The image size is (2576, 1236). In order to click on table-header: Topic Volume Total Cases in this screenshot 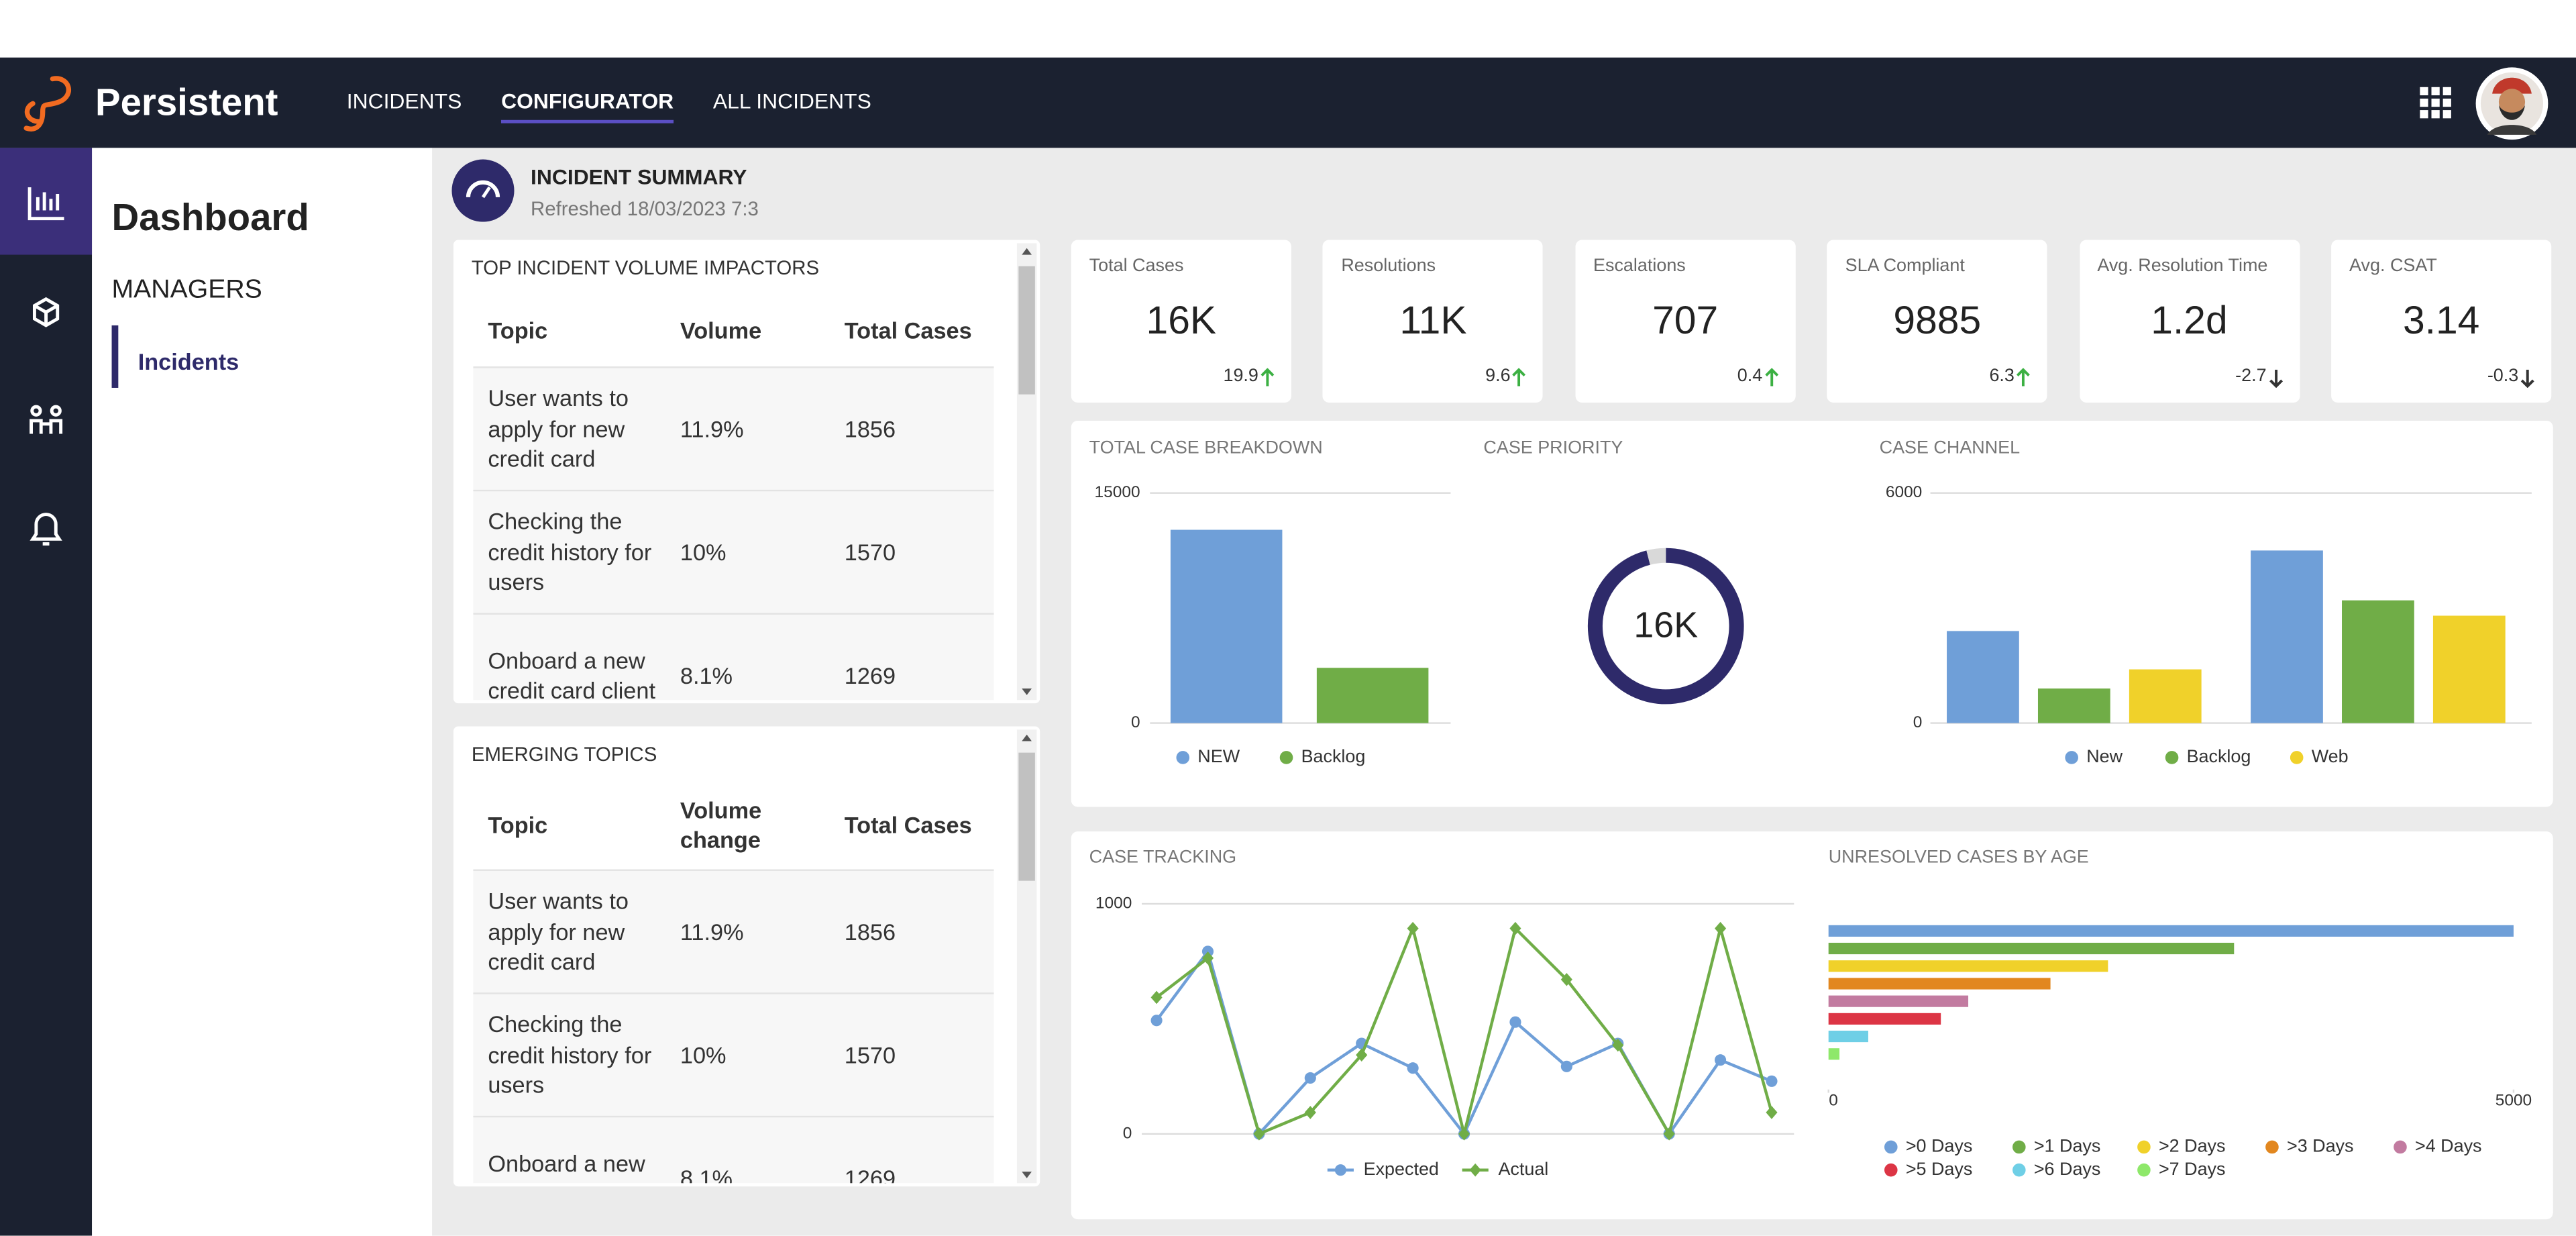, I will do `click(733, 330)`.